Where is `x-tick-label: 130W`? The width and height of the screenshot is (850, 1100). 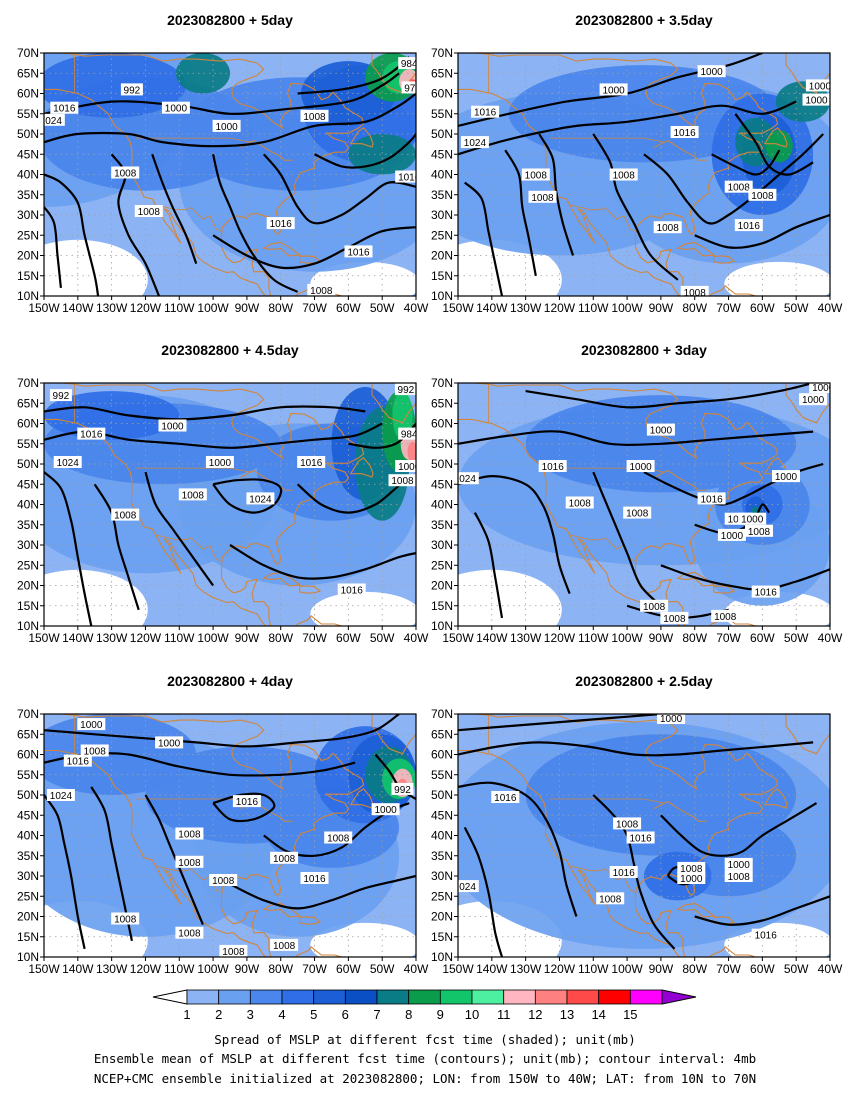 x-tick-label: 130W is located at coordinates (526, 308).